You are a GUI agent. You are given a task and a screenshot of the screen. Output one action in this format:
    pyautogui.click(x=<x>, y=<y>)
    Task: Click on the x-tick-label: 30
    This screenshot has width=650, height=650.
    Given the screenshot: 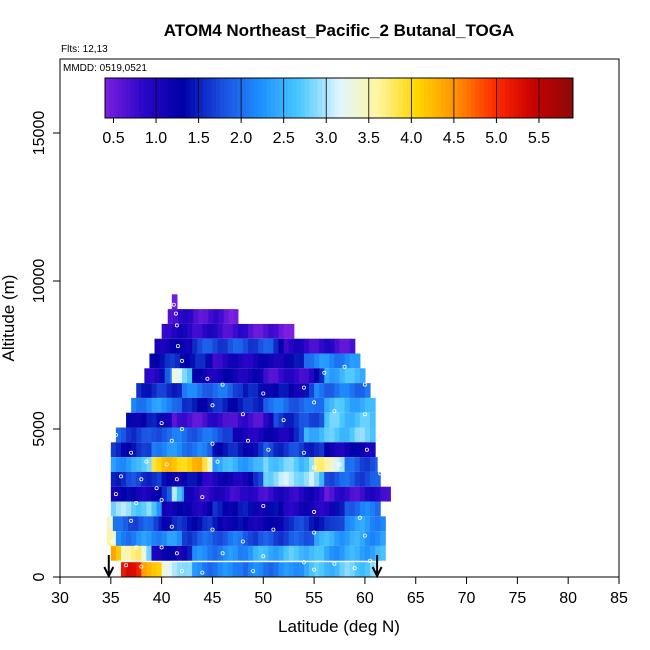 What is the action you would take?
    pyautogui.click(x=60, y=598)
    